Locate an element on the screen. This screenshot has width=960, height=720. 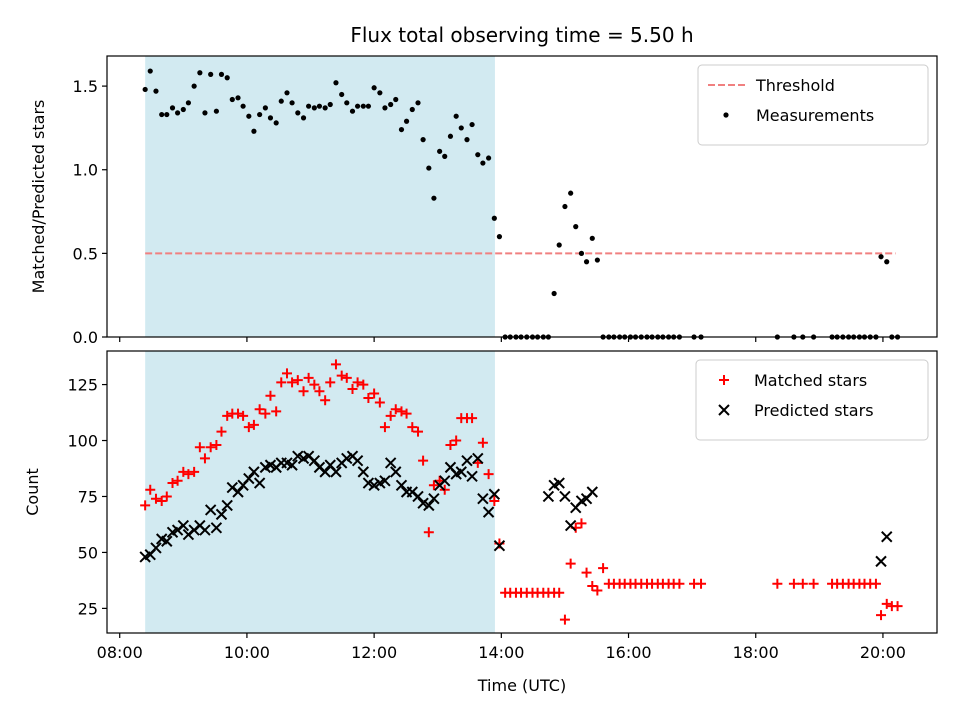
figure-title: Flux total observing time = 5.50 h is located at coordinates (521, 35).